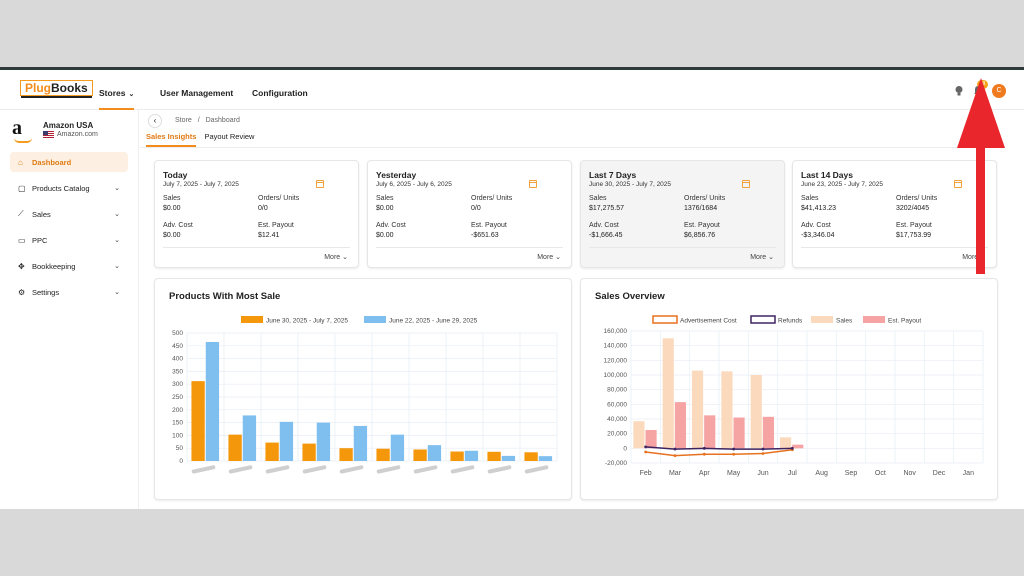  Describe the element at coordinates (225, 296) in the screenshot. I see `products-chart-title: Products With Most Sale` at that location.